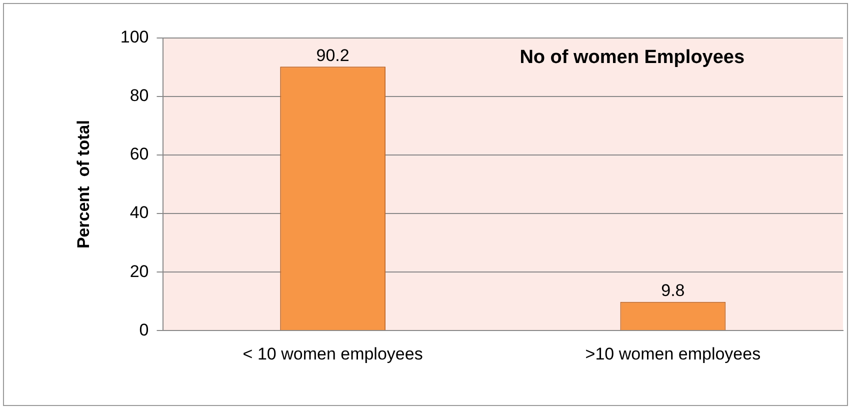 Image resolution: width=851 pixels, height=409 pixels. What do you see at coordinates (139, 212) in the screenshot?
I see `y-tick-label: 40` at bounding box center [139, 212].